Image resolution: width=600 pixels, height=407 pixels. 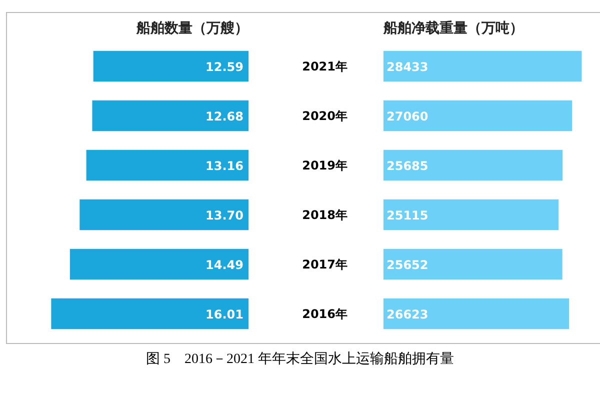 What do you see at coordinates (453, 28) in the screenshot?
I see `chart-title: 船舶净载重量（万吨）` at bounding box center [453, 28].